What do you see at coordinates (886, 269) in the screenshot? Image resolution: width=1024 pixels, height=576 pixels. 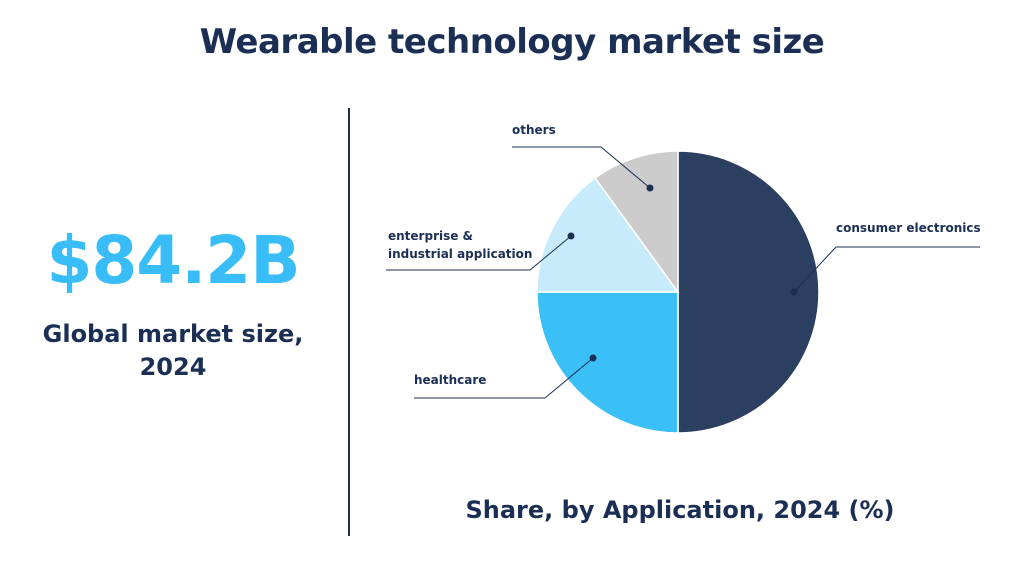 I see `leader-line-consumer-electronics` at bounding box center [886, 269].